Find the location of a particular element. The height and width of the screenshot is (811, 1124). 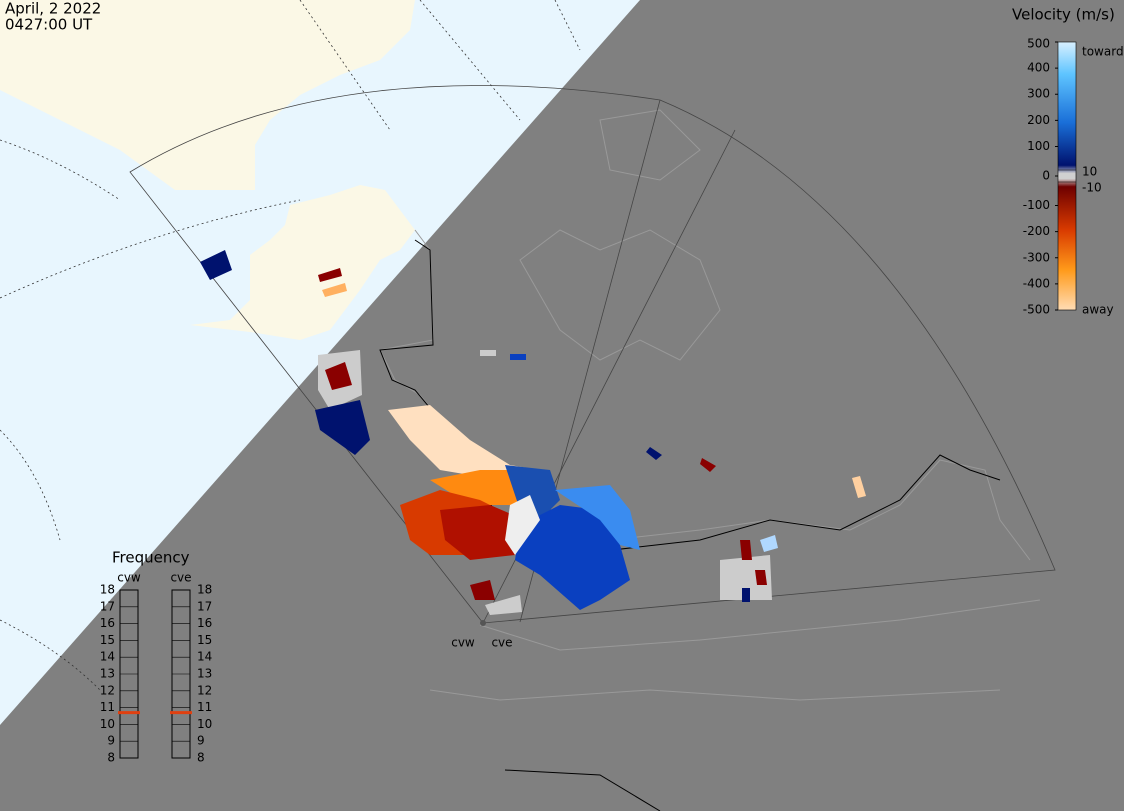

velocity-tick-label: -100 is located at coordinates (1036, 205).